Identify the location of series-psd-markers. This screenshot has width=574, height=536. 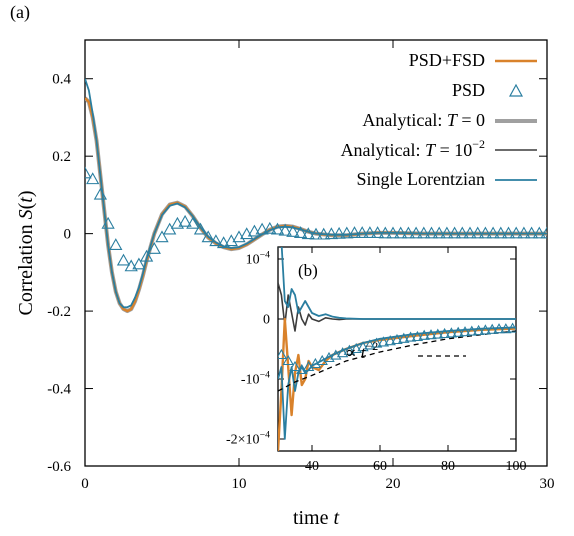
(397, 348).